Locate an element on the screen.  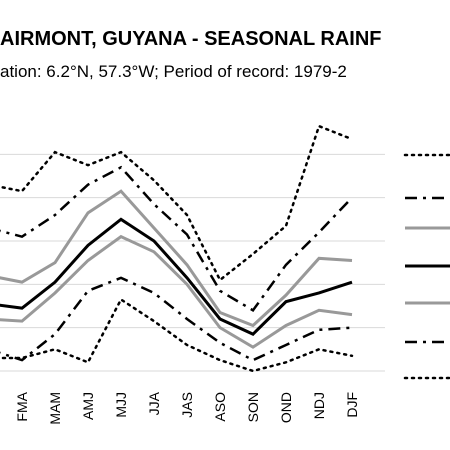
x-tick-label: MJJ is located at coordinates (121, 405).